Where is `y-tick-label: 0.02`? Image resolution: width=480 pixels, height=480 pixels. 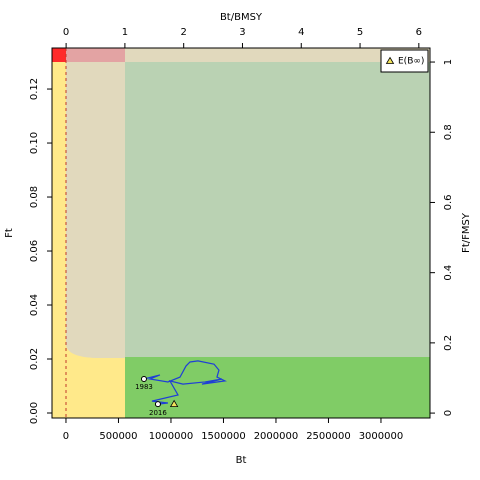
y-tick-label: 0.02 is located at coordinates (34, 359).